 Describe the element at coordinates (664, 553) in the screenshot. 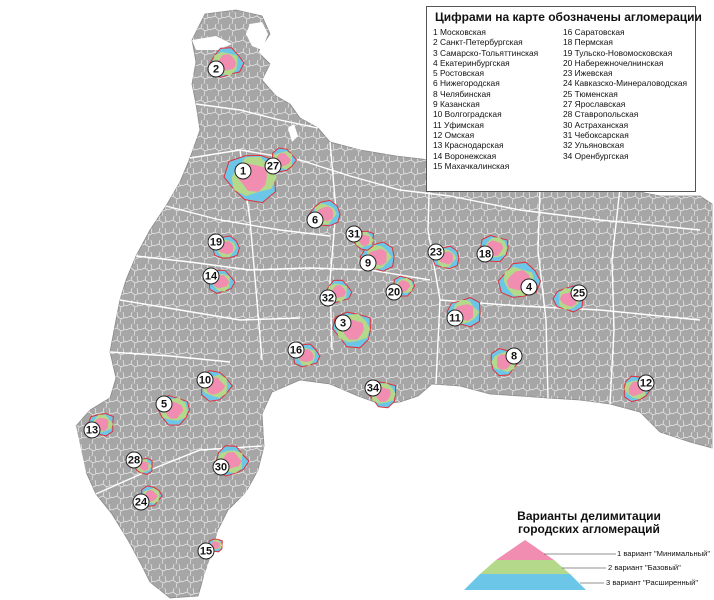

I see `variant-label-minimal: 1 вариант "Минимальный"` at that location.